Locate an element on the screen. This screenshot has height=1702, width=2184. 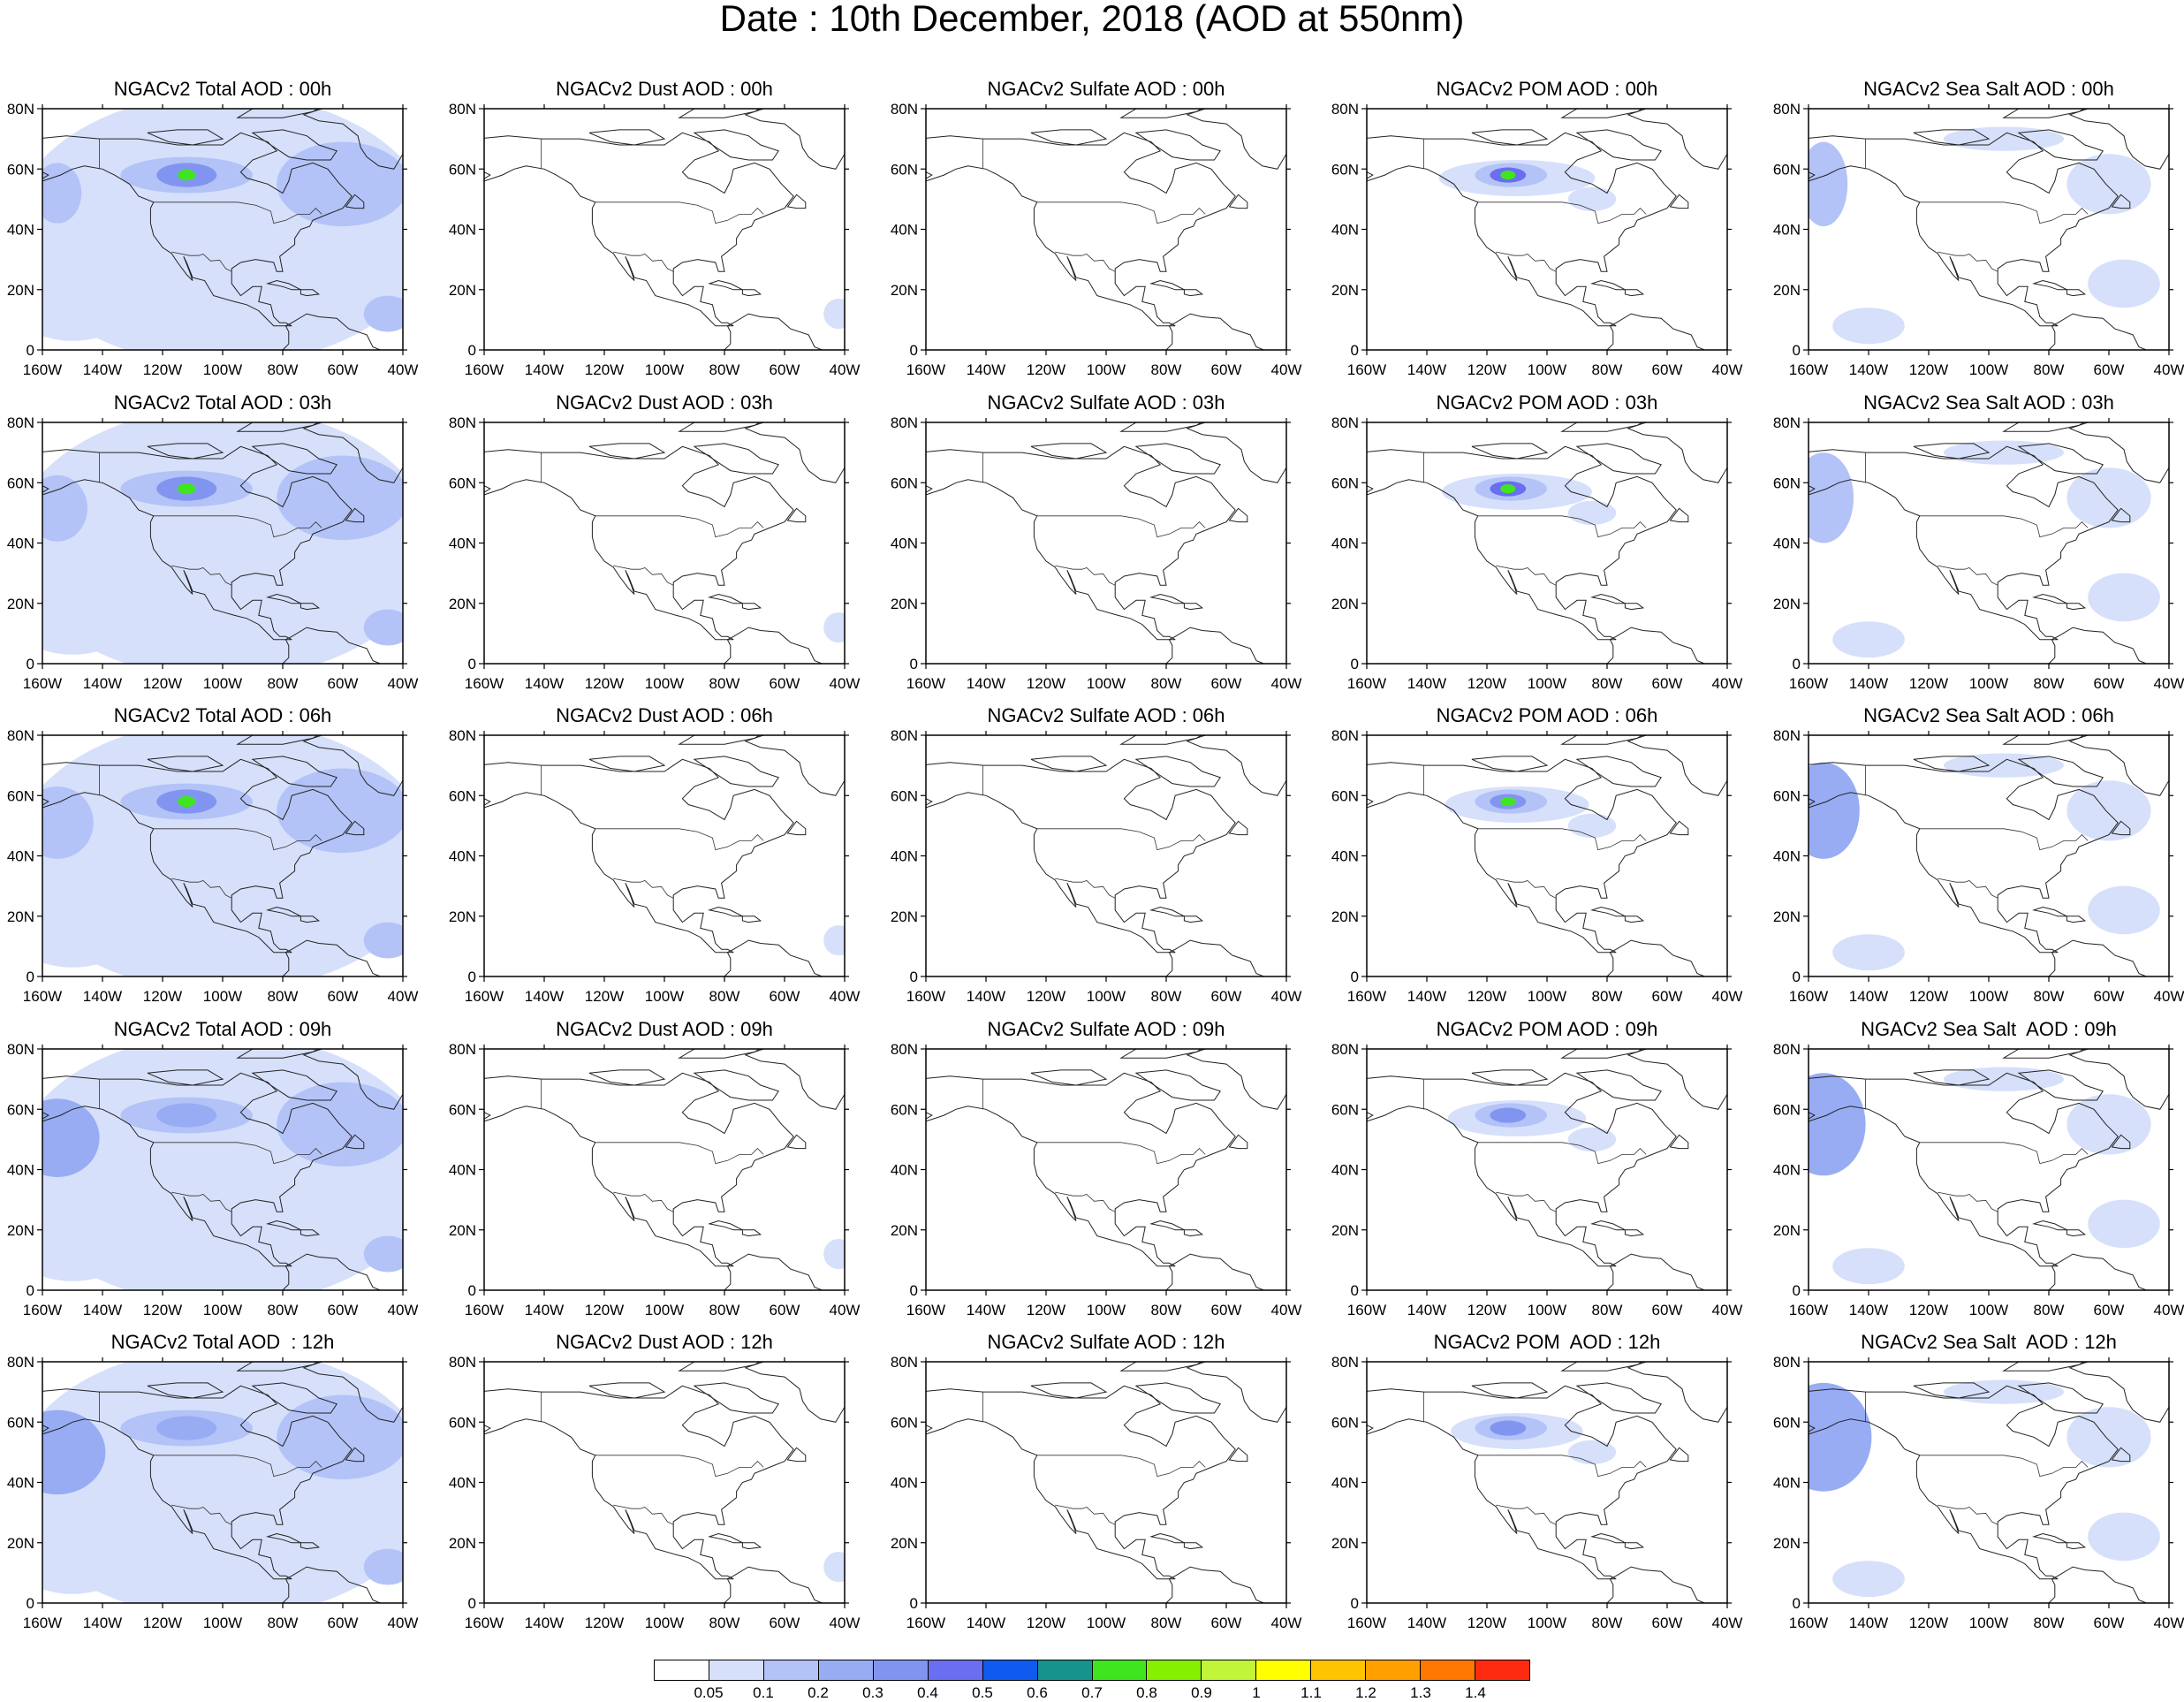
colorbar-box is located at coordinates (1174, 1670).